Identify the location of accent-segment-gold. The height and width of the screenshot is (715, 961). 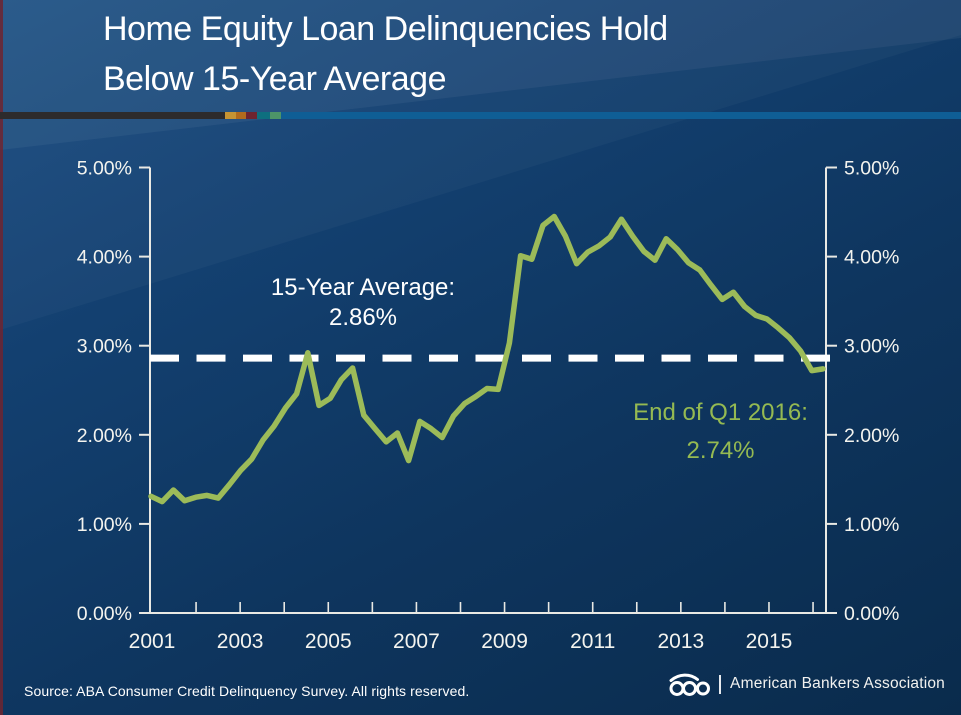
(230, 115).